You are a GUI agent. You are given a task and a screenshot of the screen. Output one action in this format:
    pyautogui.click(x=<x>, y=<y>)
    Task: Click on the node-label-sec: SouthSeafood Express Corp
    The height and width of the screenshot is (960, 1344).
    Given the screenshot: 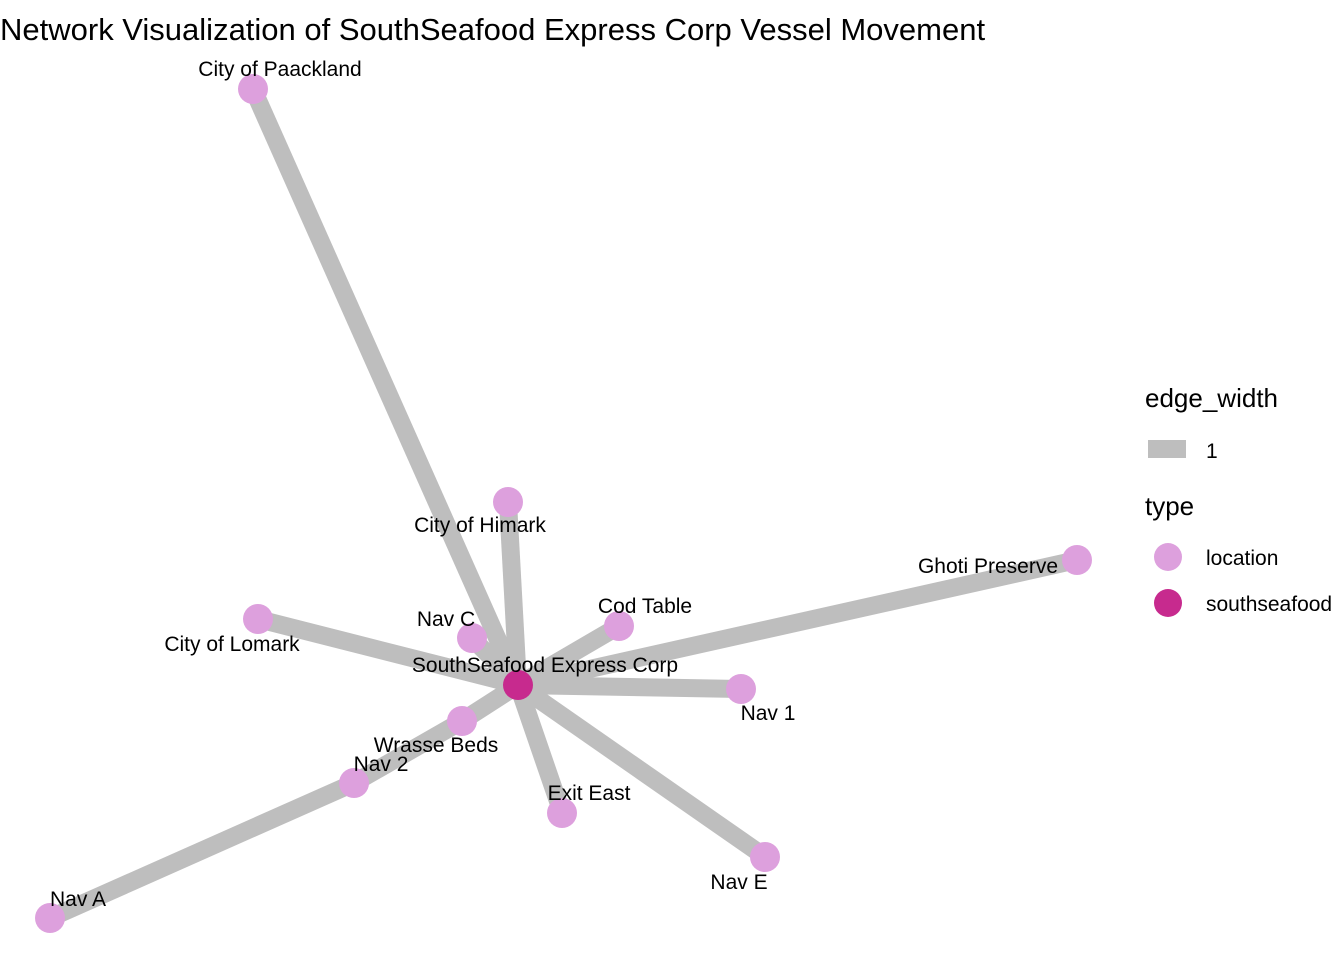 What is the action you would take?
    pyautogui.click(x=545, y=665)
    